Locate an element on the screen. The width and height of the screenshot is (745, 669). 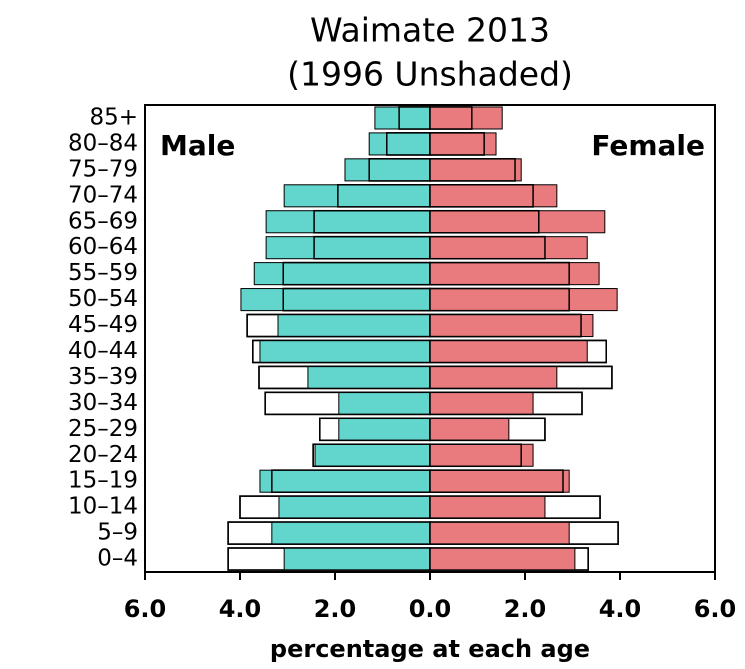
y-tick-label: 55–59 is located at coordinates (103, 273).